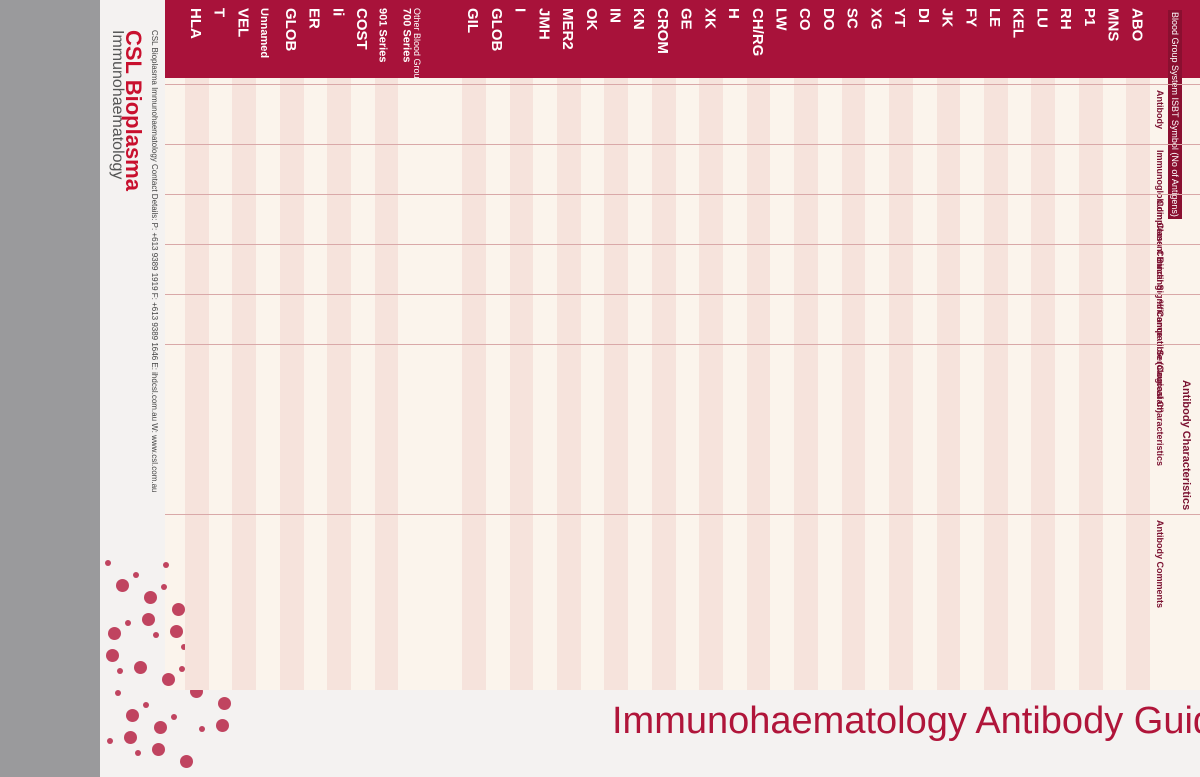 The image size is (1200, 777). What do you see at coordinates (994, 18) in the screenshot?
I see `system-name: LE` at bounding box center [994, 18].